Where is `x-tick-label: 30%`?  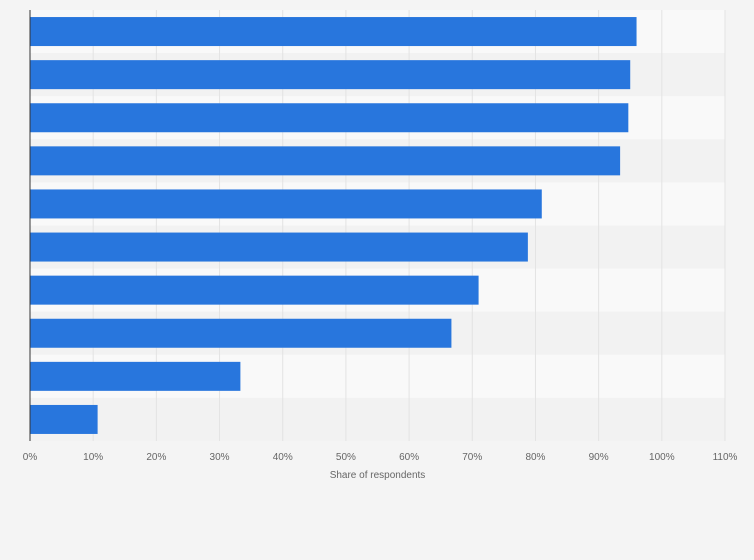
x-tick-label: 30% is located at coordinates (220, 457).